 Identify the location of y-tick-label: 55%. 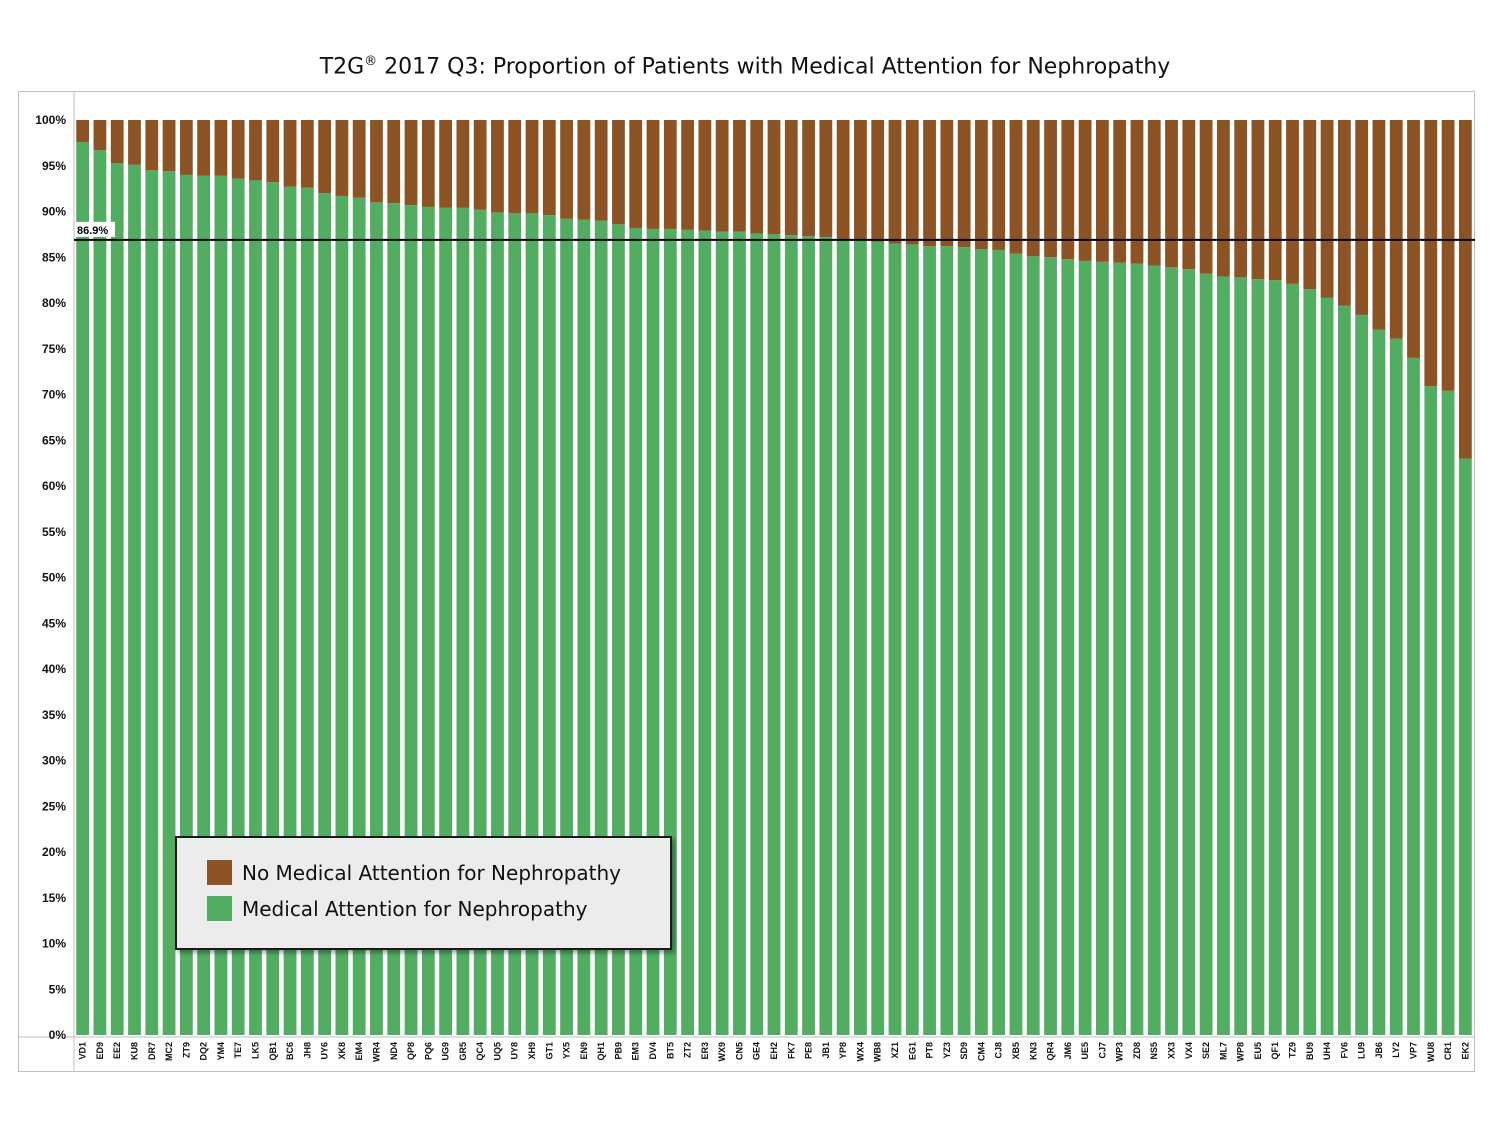
(54, 532).